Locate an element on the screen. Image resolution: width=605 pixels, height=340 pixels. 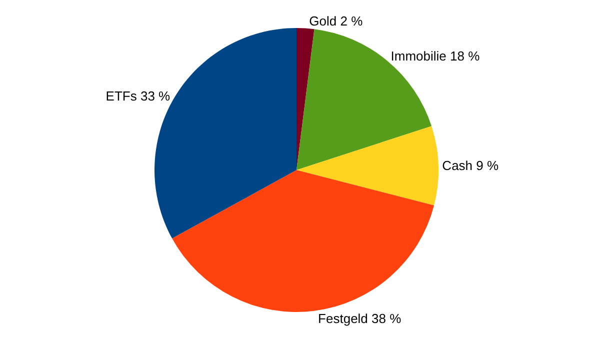
slice-label: Gold 2 % is located at coordinates (336, 20).